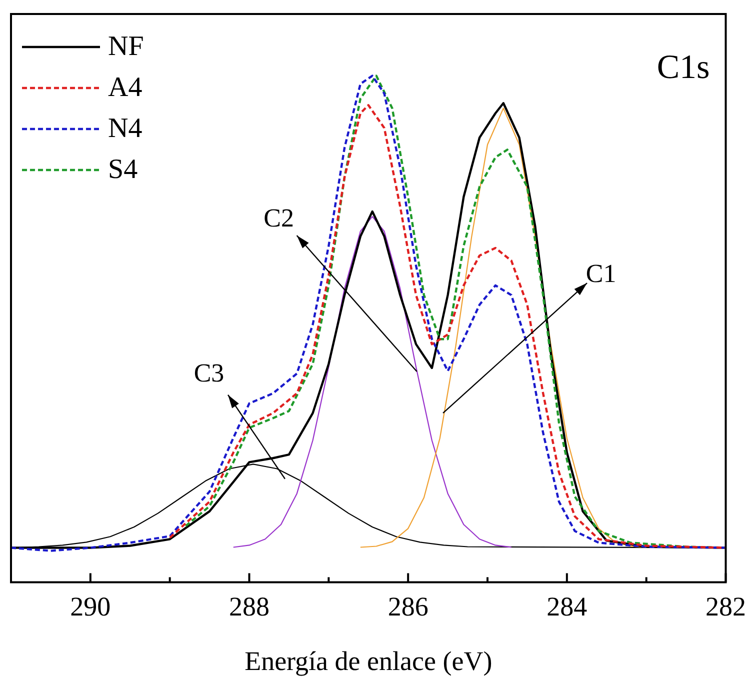  What do you see at coordinates (279, 217) in the screenshot?
I see `annotation: C2` at bounding box center [279, 217].